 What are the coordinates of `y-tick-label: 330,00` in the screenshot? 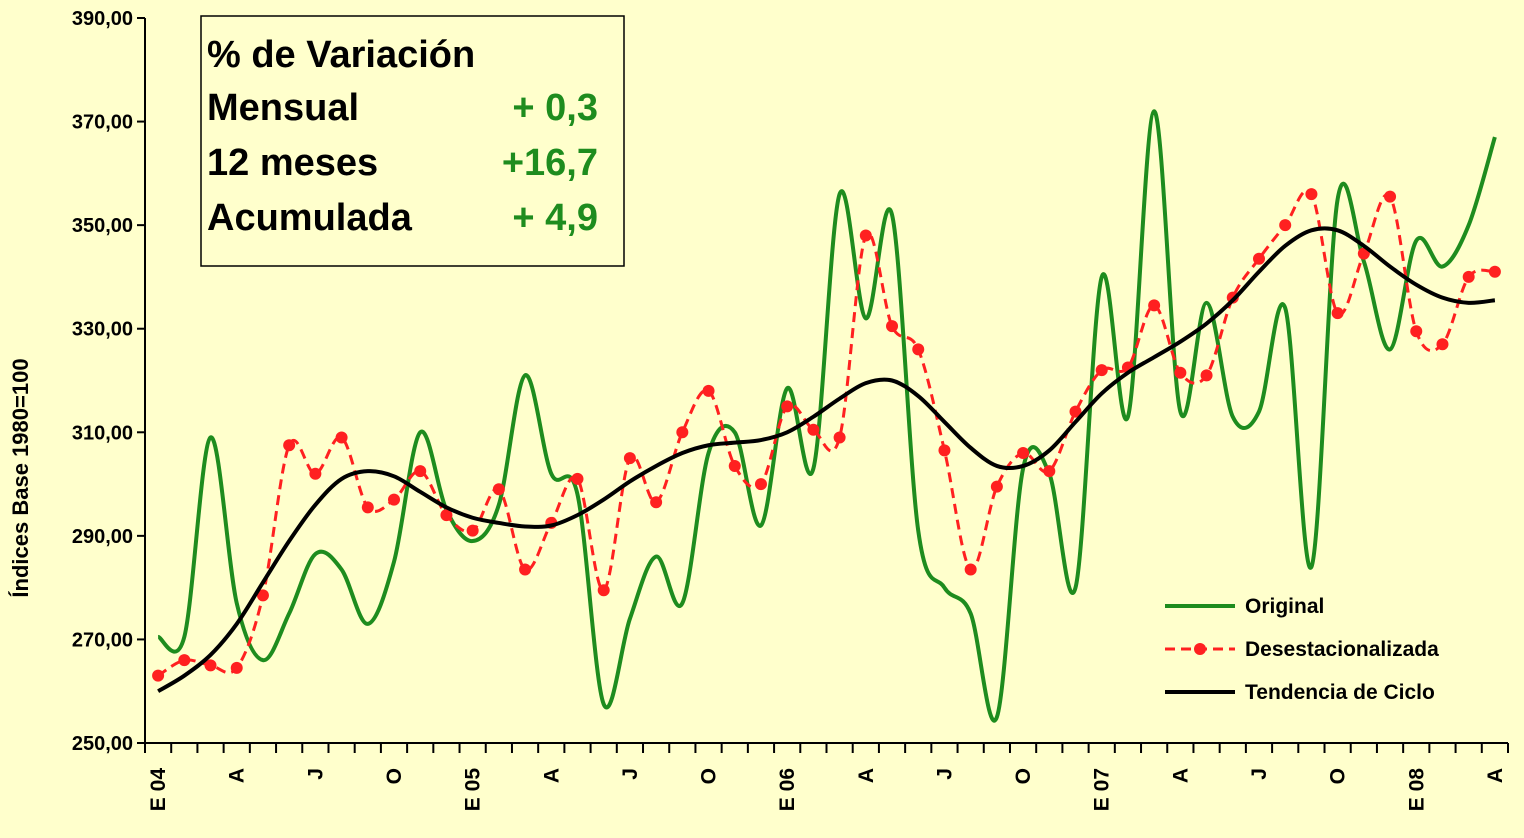 It's located at (102, 330).